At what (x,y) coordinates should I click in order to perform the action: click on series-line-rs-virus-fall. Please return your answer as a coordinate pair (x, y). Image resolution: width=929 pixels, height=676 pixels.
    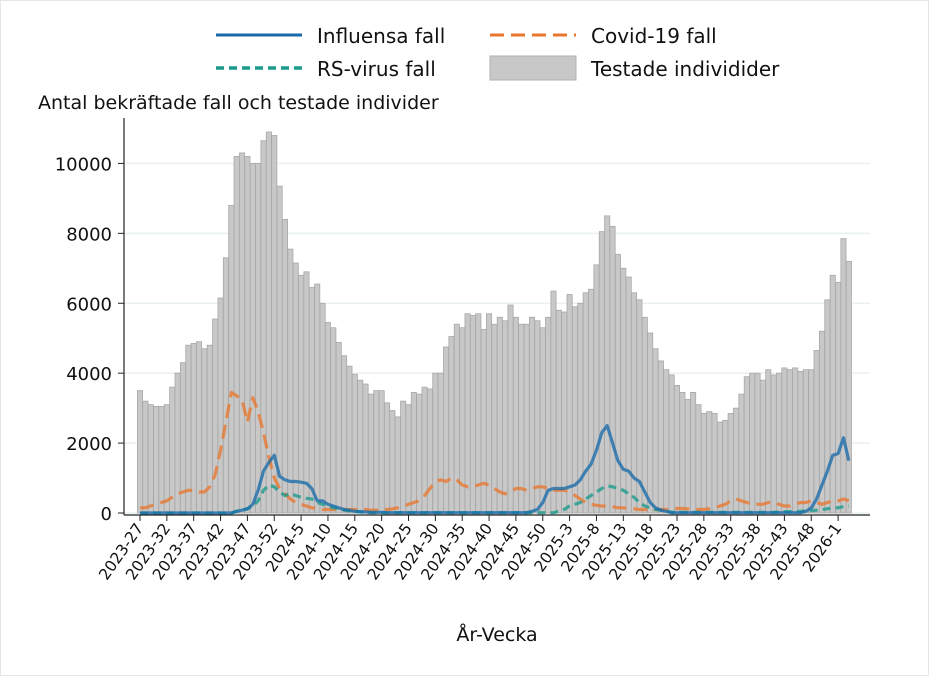
    Looking at the image, I should click on (495, 499).